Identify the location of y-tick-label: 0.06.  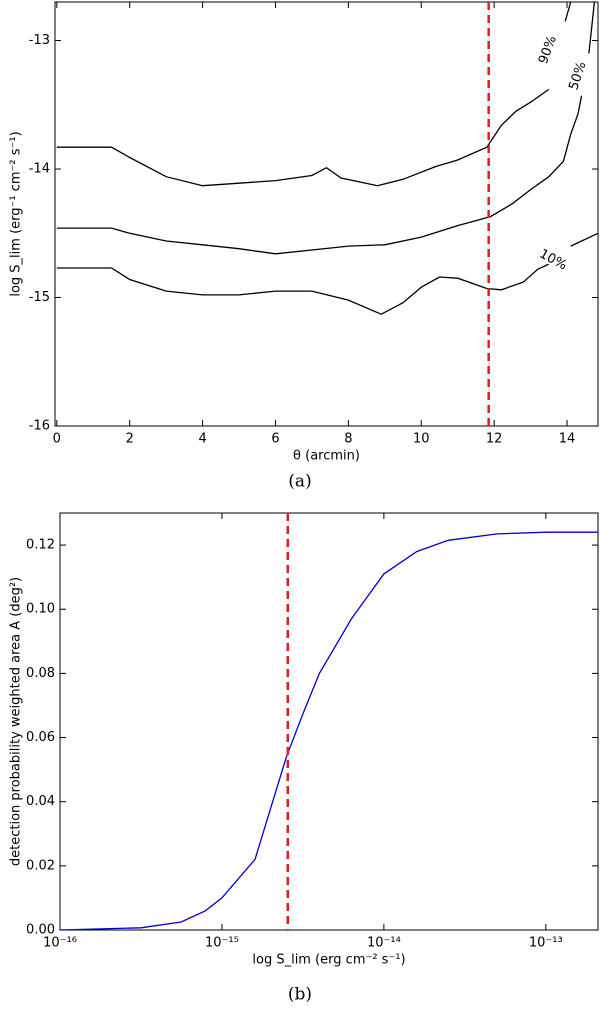
(40, 737).